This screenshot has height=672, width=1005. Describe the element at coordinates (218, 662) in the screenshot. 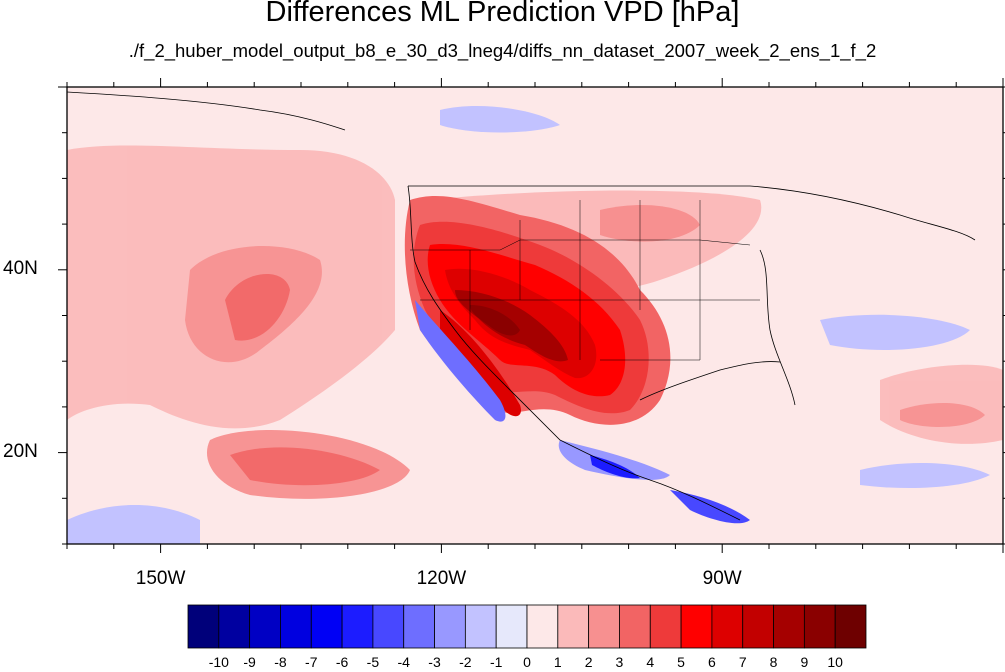

I see `colorbar-label: -10` at that location.